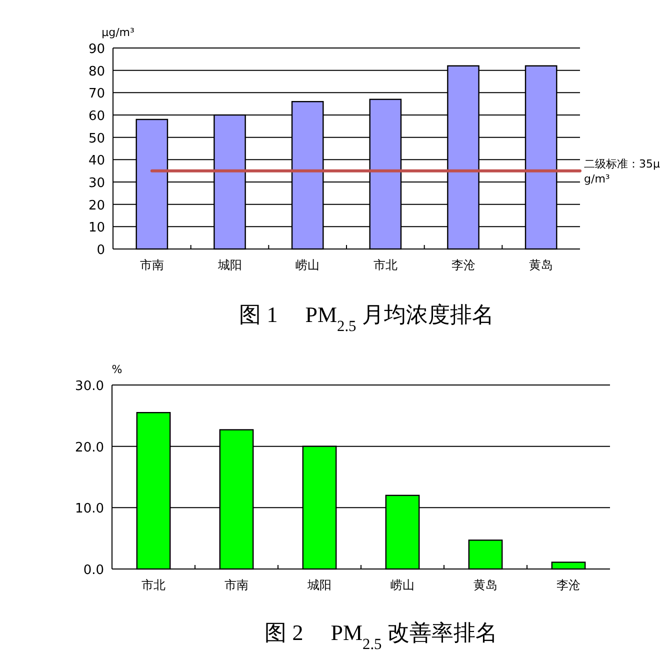 This screenshot has width=668, height=665. I want to click on y-axis-title: μg/m³, so click(118, 32).